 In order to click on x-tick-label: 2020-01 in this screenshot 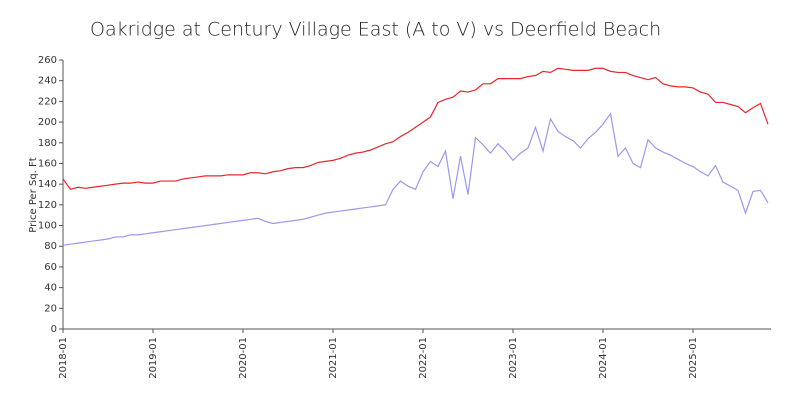, I will do `click(243, 358)`.